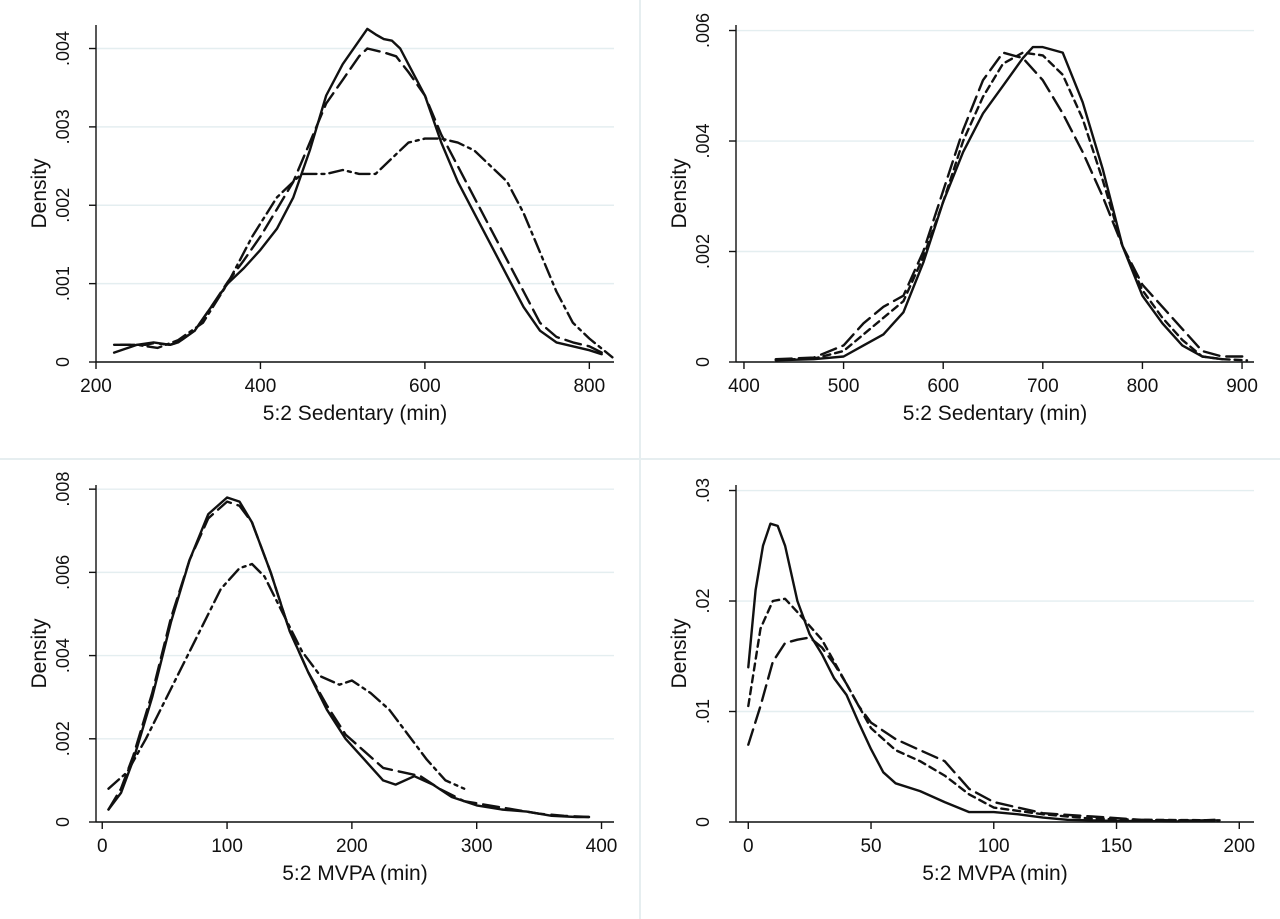 The width and height of the screenshot is (1280, 919). Describe the element at coordinates (703, 711) in the screenshot. I see `y-tick-label: .01` at that location.